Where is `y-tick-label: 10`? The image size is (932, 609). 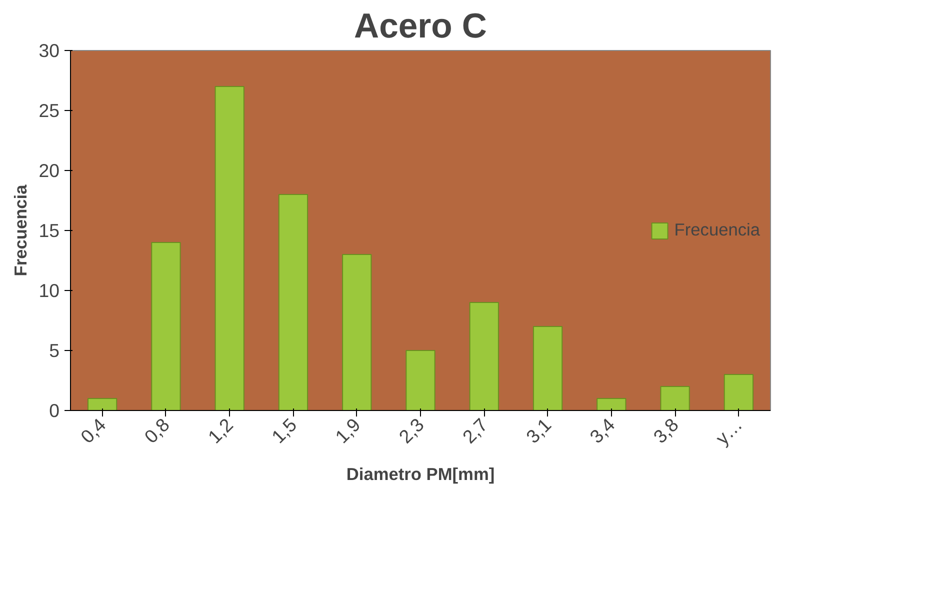
y-tick-label: 10 is located at coordinates (49, 290).